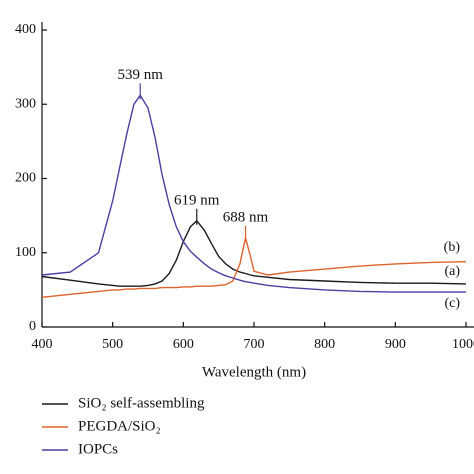 This screenshot has height=474, width=474. I want to click on x-tick-label: 900, so click(395, 344).